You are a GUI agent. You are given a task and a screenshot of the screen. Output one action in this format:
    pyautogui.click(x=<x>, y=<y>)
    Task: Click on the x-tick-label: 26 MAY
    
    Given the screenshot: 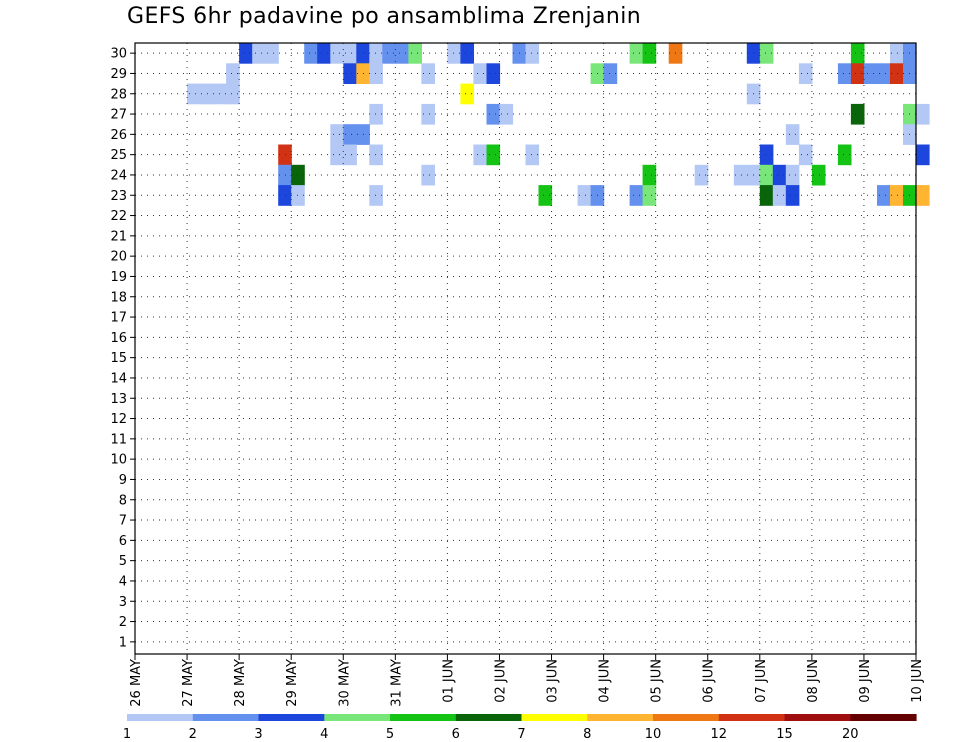 What is the action you would take?
    pyautogui.click(x=136, y=683)
    